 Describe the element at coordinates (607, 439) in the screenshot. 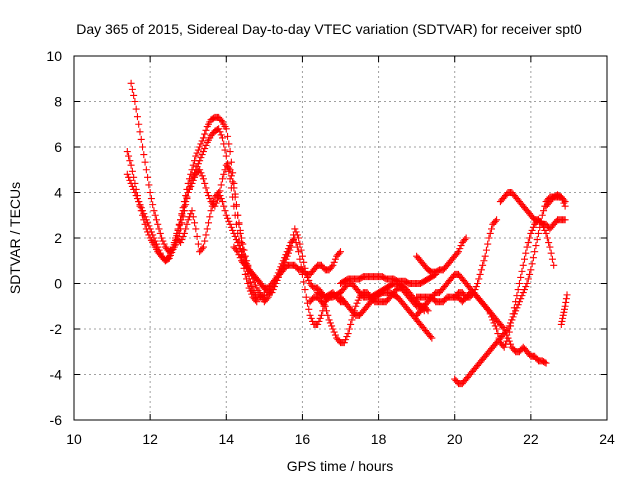

I see `x-tick-label: 24` at that location.